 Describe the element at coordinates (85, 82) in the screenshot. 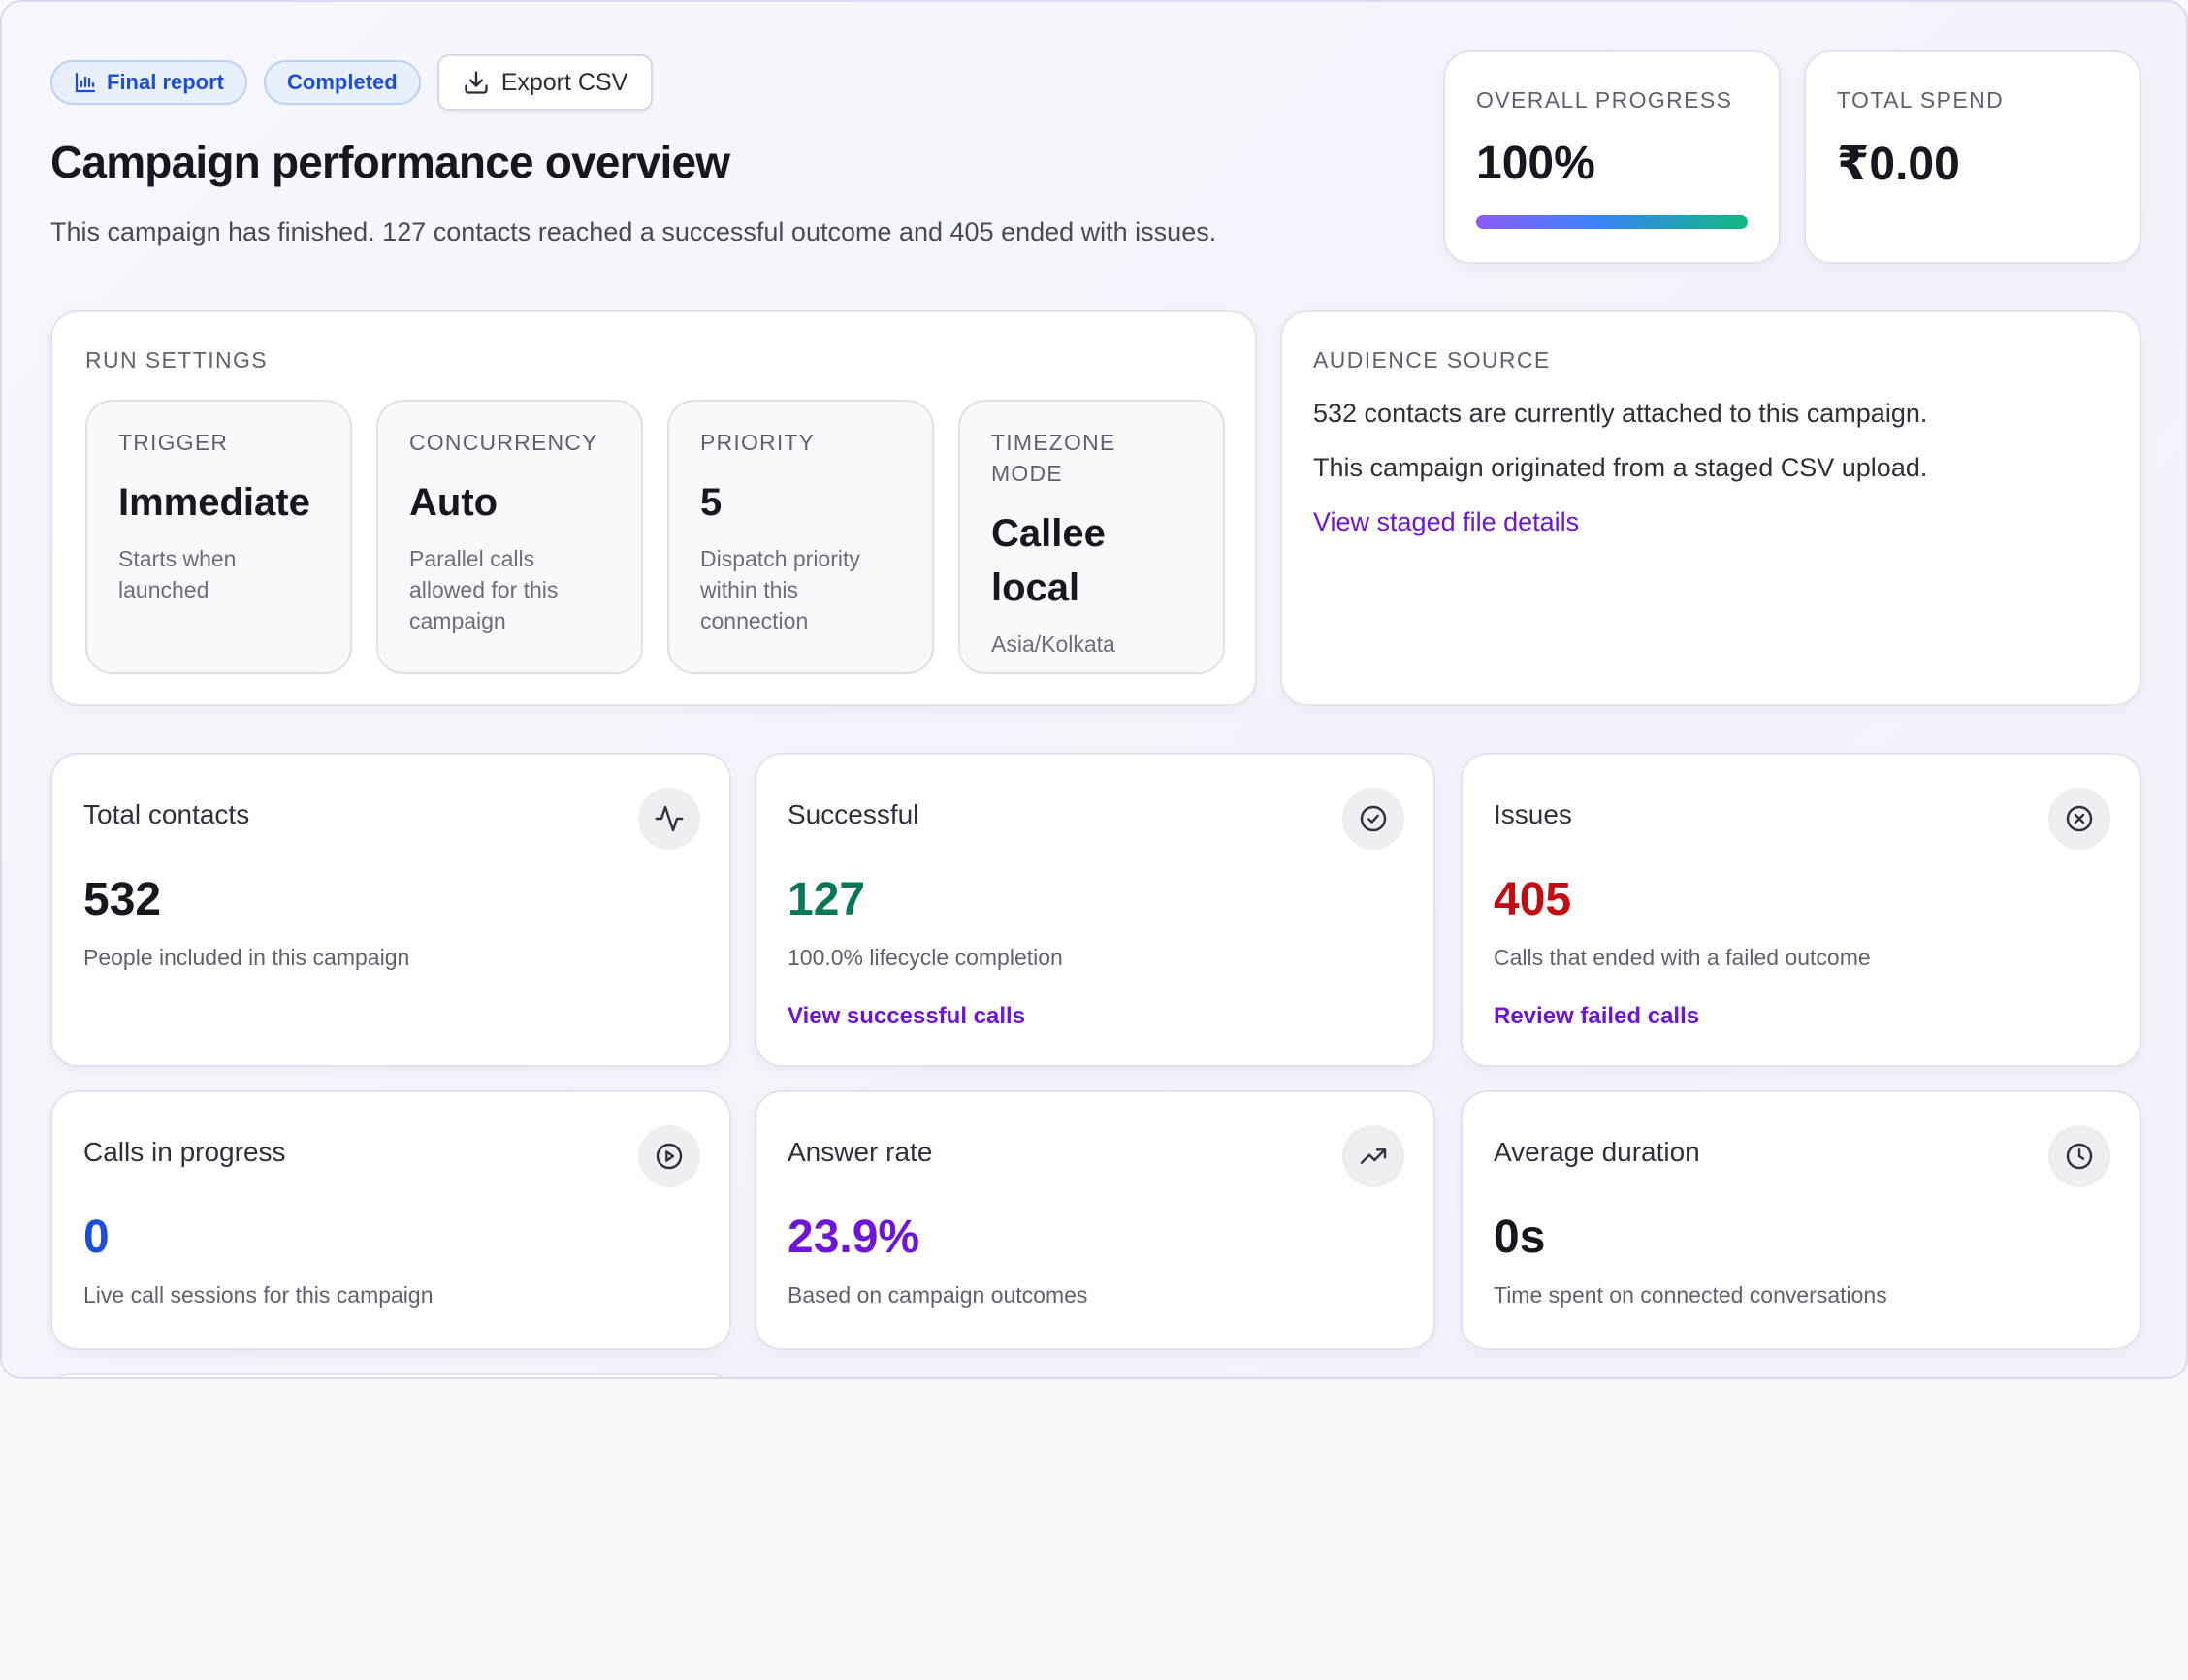

I see `bar-chart-icon` at that location.